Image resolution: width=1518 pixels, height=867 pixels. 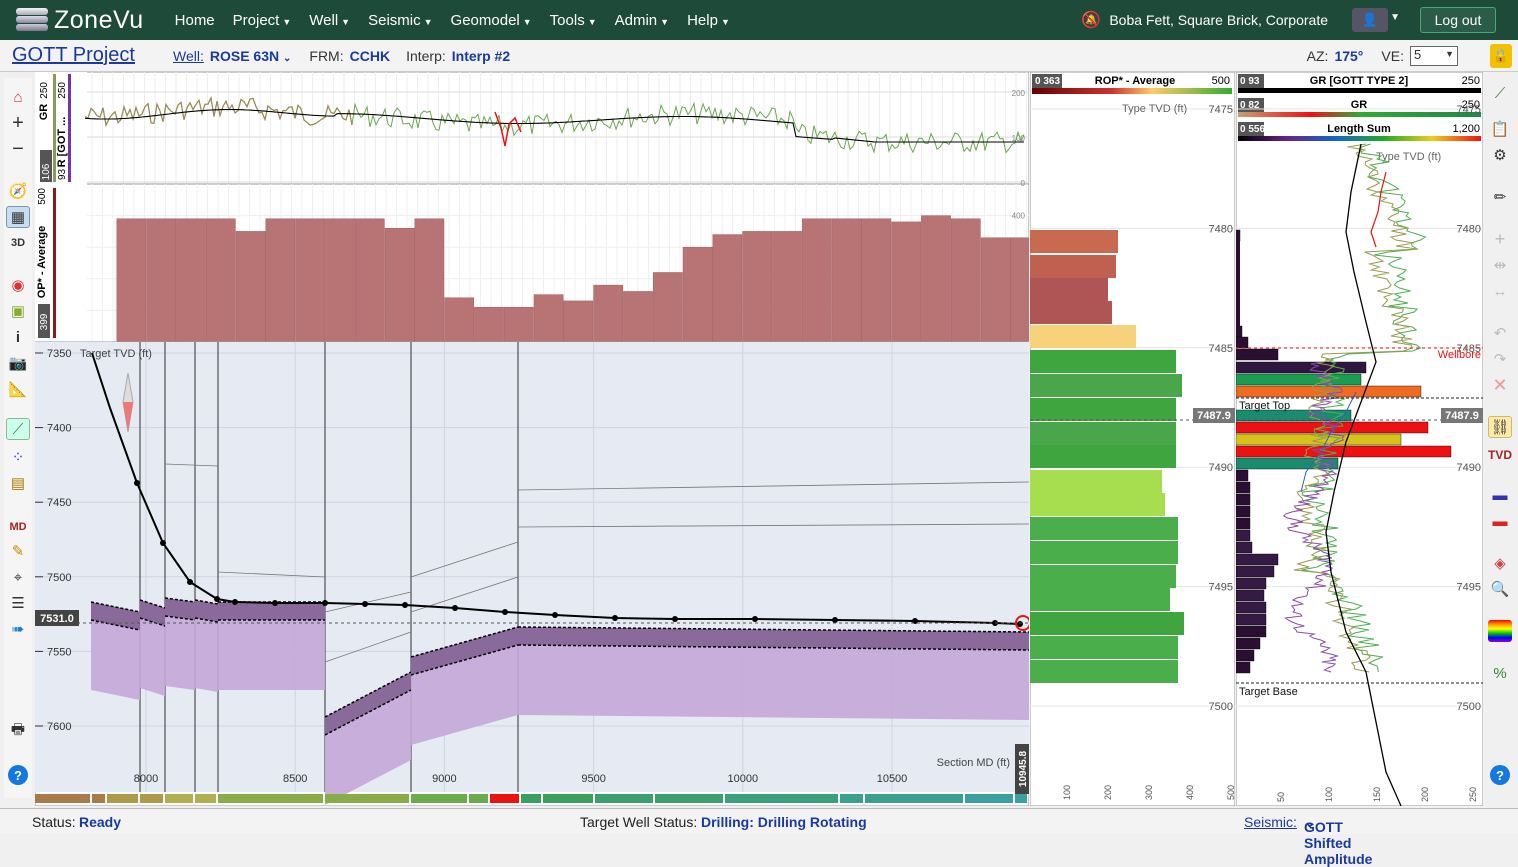 What do you see at coordinates (250, 55) in the screenshot?
I see `well-select: ROSE 63N ⌄` at bounding box center [250, 55].